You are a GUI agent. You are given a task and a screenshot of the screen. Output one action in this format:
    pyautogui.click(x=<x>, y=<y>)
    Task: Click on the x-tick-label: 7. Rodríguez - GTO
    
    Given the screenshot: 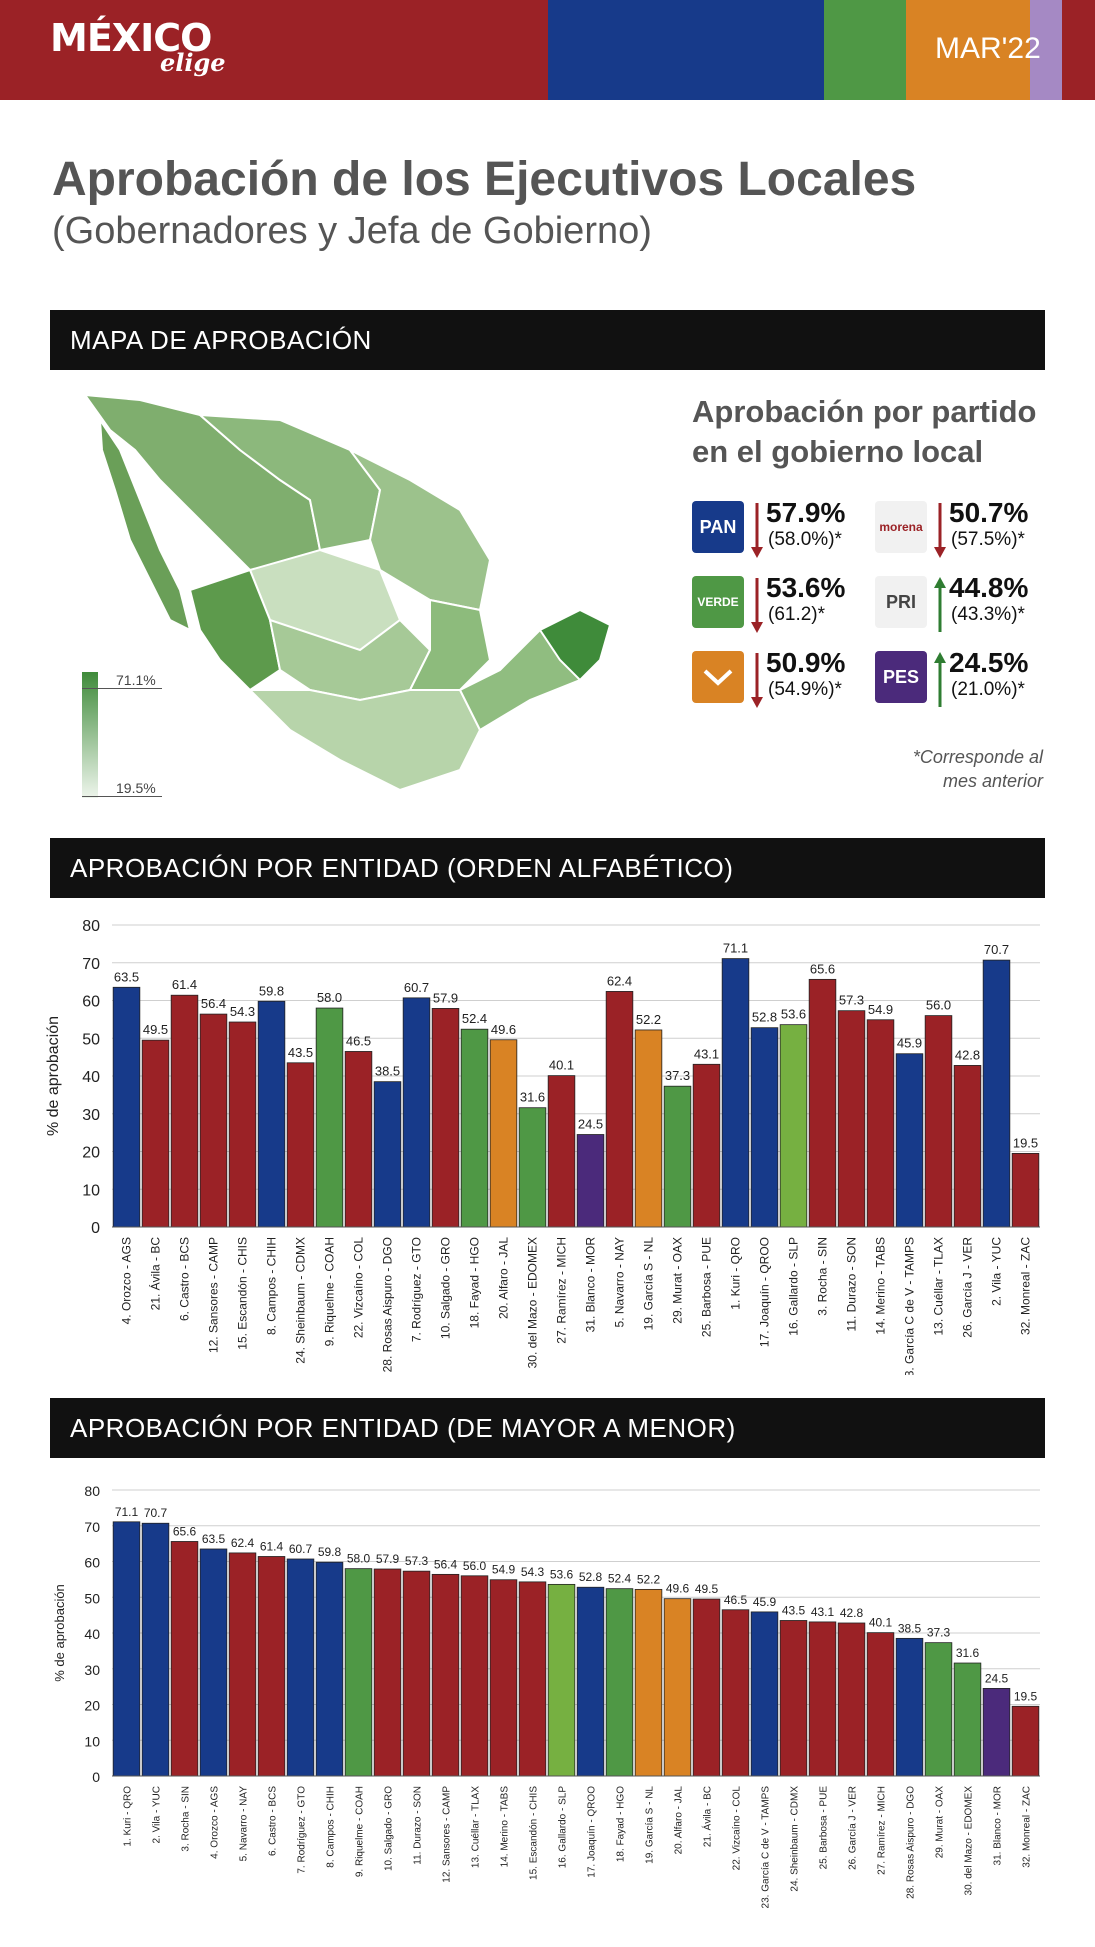 What is the action you would take?
    pyautogui.click(x=302, y=1830)
    